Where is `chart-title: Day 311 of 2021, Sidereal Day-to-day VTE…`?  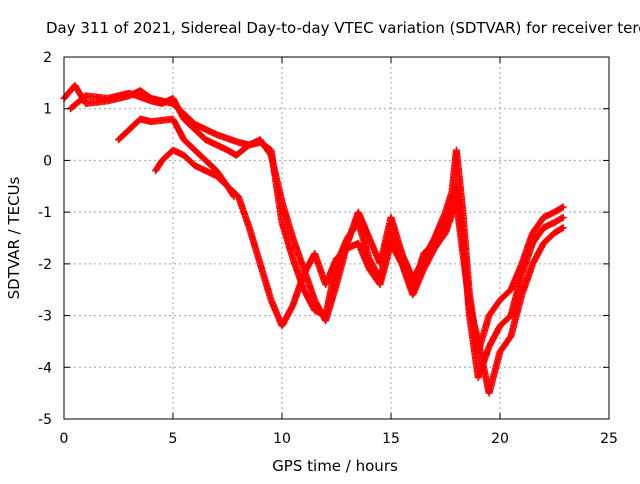 chart-title: Day 311 of 2021, Sidereal Day-to-day VTE… is located at coordinates (343, 28).